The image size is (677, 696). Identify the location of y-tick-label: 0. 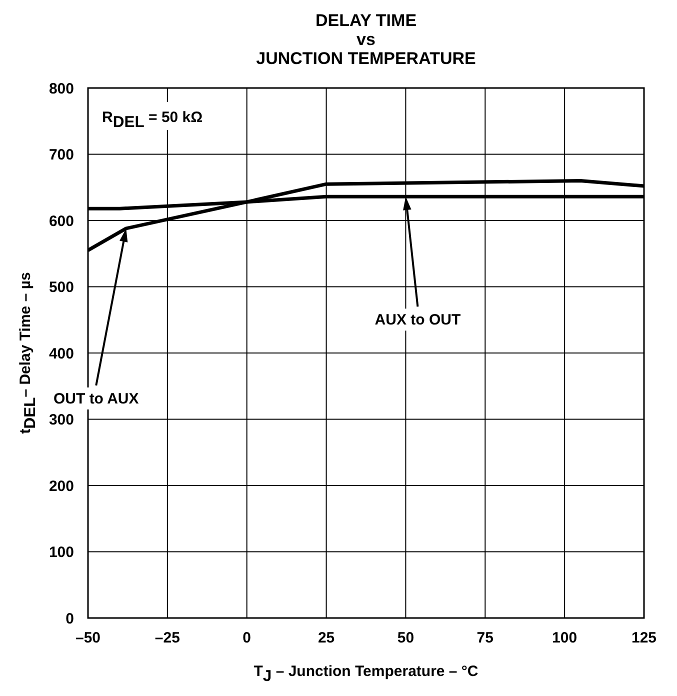
(70, 619).